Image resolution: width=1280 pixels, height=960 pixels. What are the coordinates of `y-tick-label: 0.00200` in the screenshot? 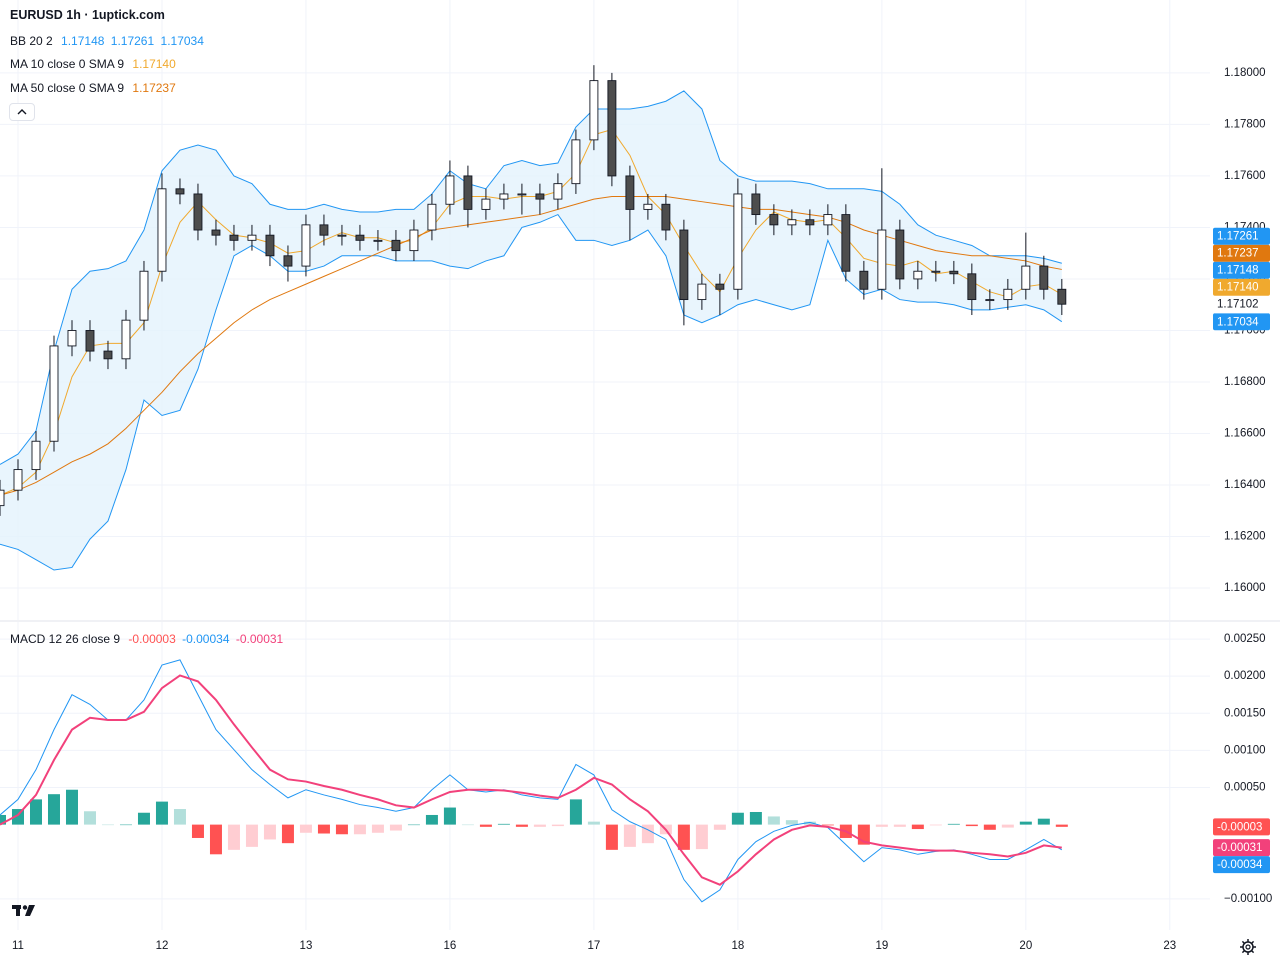 It's located at (1245, 676).